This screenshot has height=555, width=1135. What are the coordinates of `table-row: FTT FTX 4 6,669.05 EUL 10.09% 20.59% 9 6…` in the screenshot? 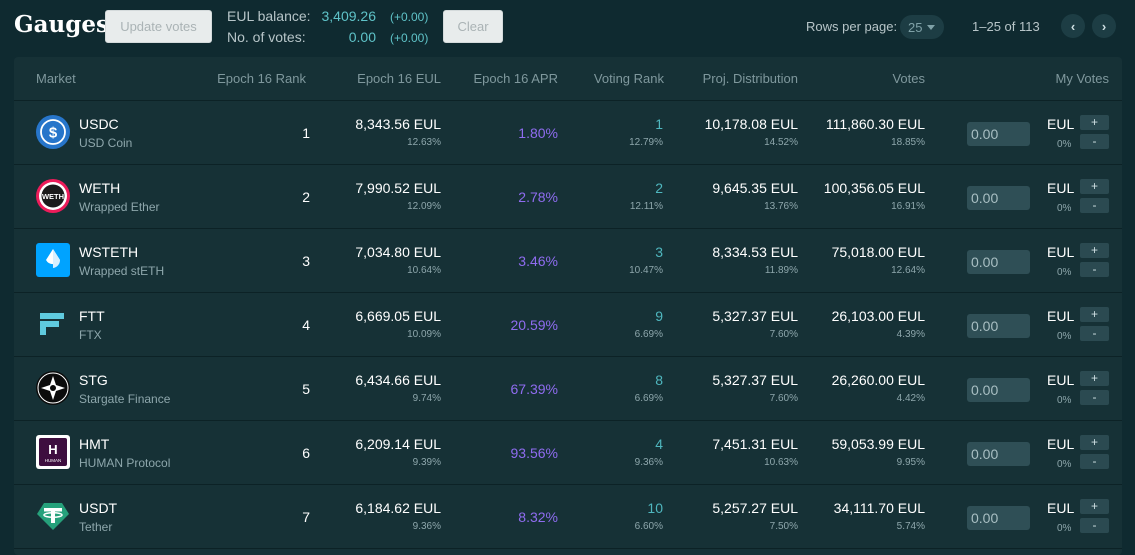 It's located at (568, 325).